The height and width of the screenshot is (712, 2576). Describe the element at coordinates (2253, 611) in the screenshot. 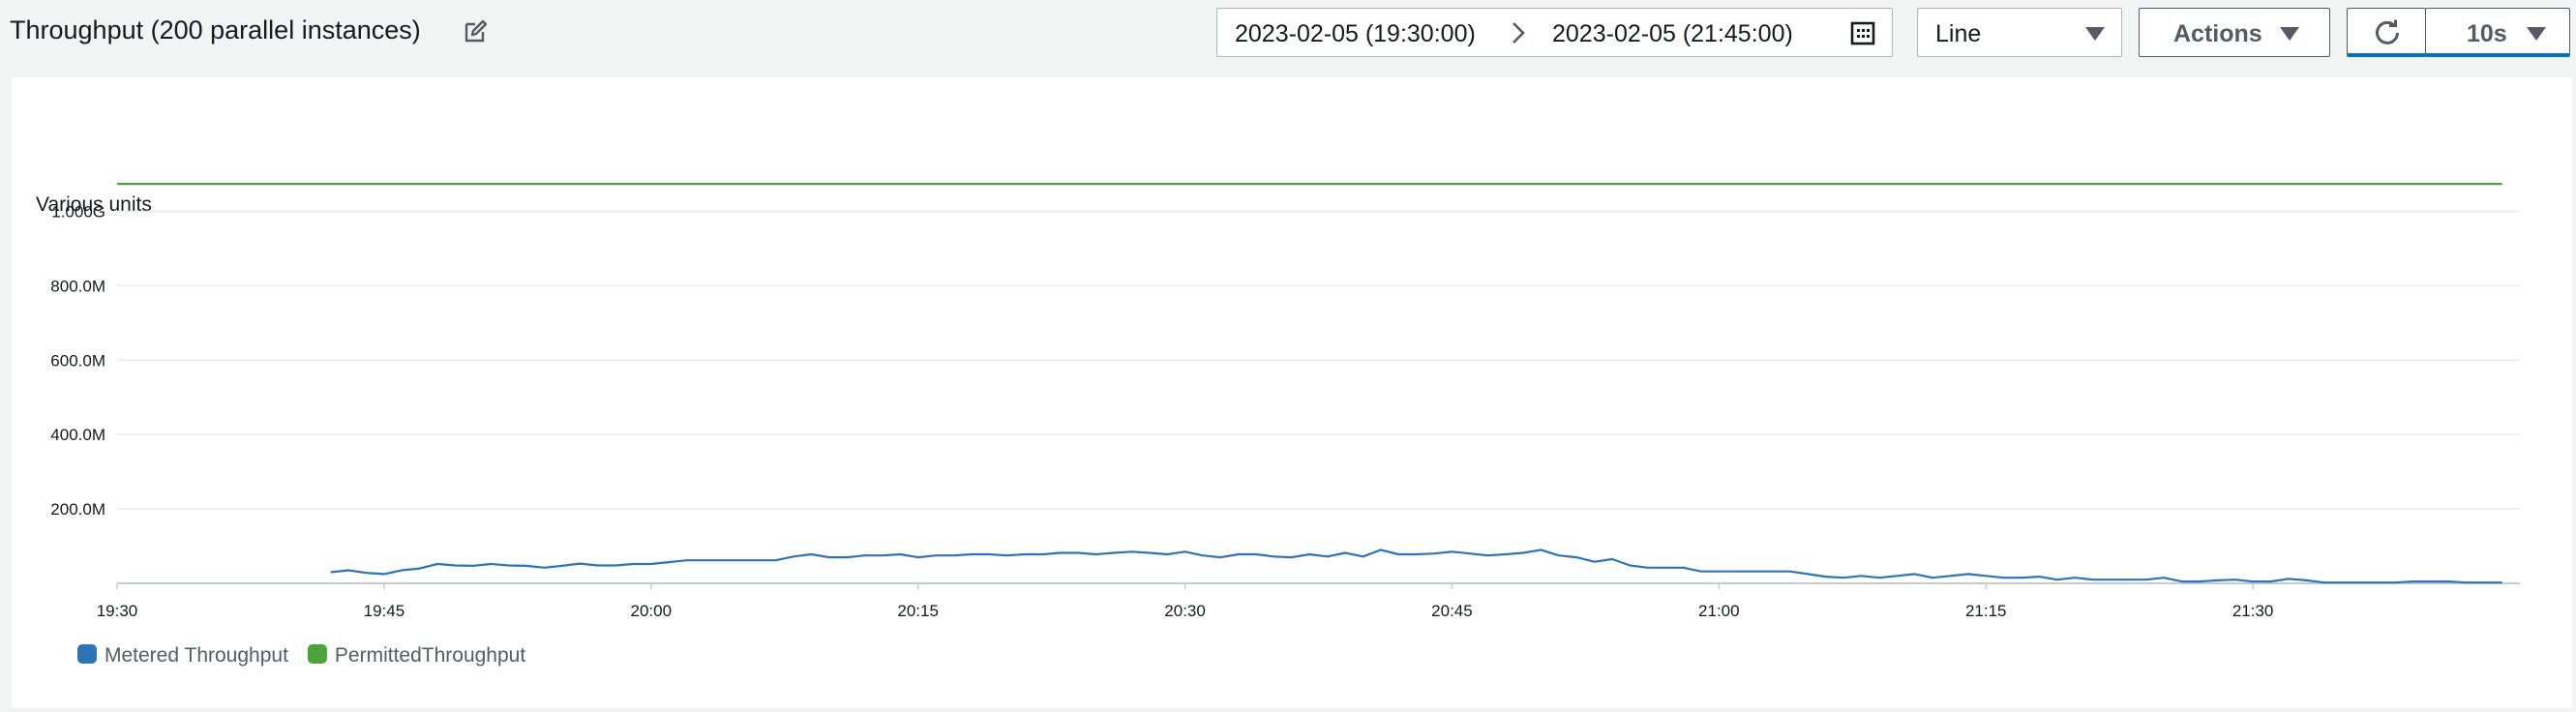

I see `x-tick-label: 21:30` at that location.